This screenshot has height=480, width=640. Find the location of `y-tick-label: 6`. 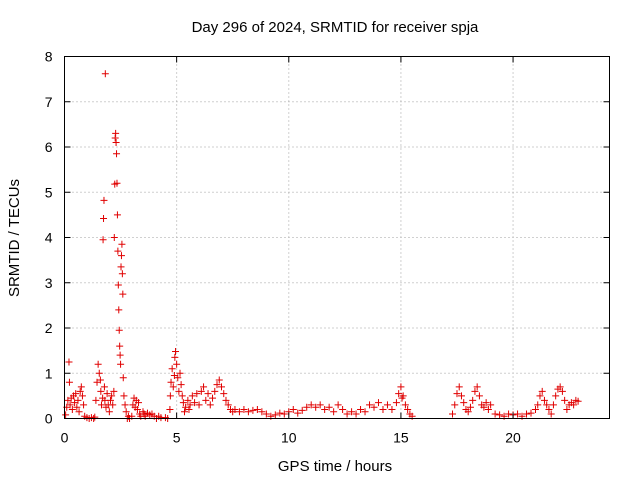

y-tick-label: 6 is located at coordinates (49, 147).